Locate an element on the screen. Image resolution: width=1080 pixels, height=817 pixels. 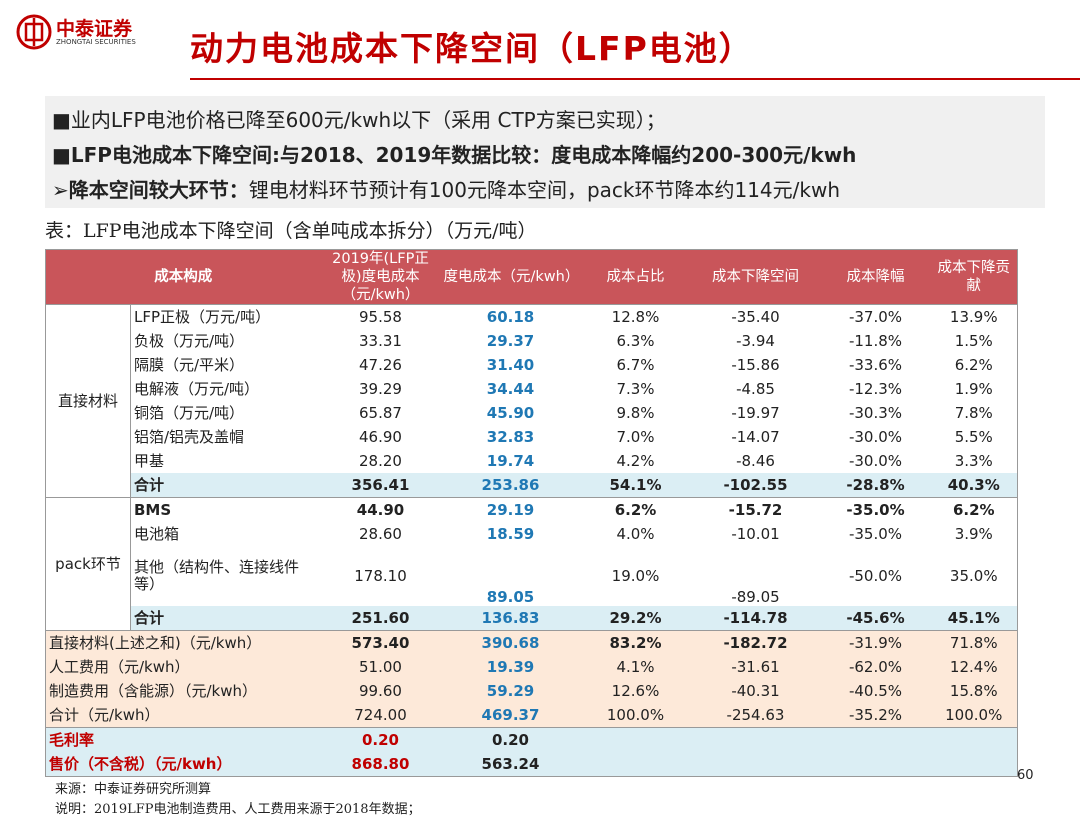
summary-cell: 469.37 is located at coordinates (510, 715).